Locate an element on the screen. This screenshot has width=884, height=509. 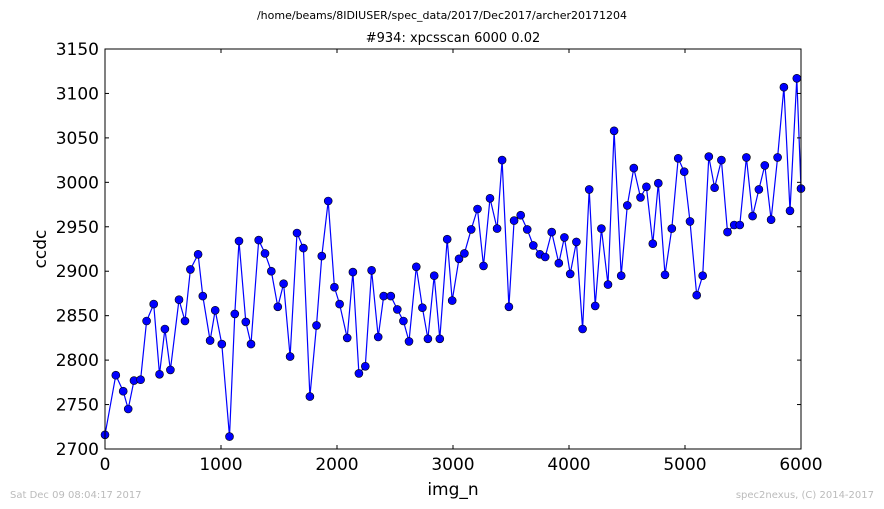
timestamp-footer: Sat Dec 09 08:04:17 2017 is located at coordinates (76, 495).